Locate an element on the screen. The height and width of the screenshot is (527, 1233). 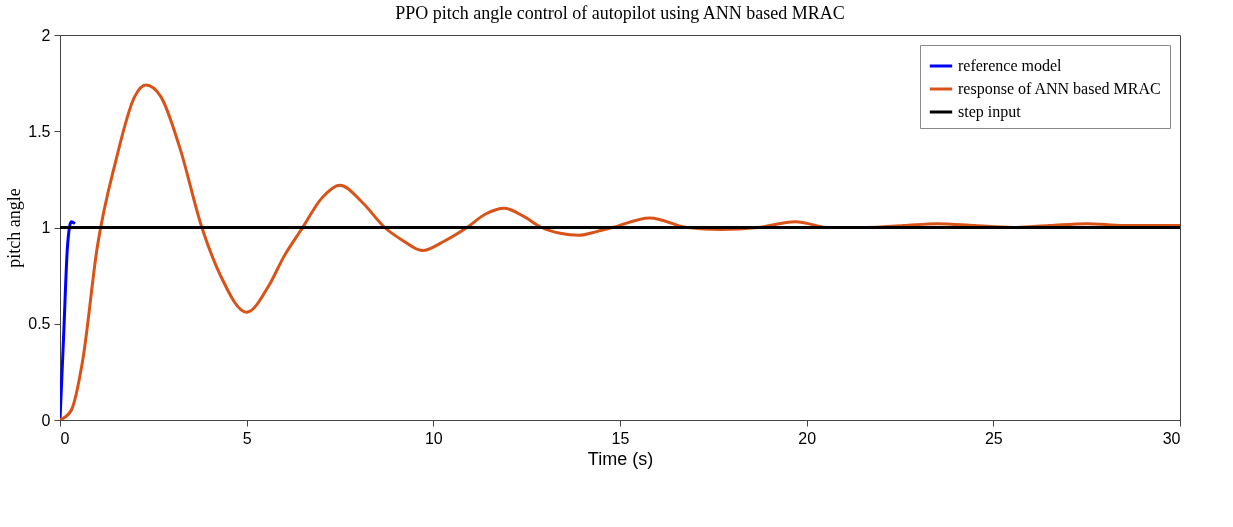
x-tick-label: 10 is located at coordinates (433, 438).